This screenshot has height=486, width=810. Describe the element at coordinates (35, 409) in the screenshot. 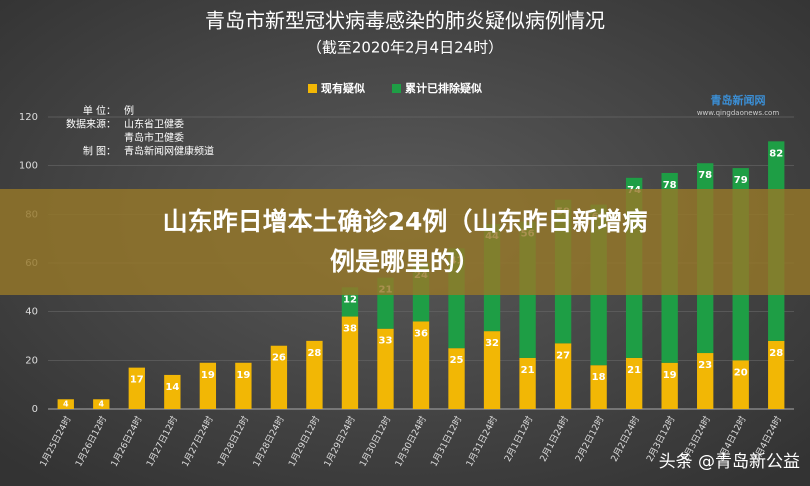

I see `y-tick-label: 0` at that location.